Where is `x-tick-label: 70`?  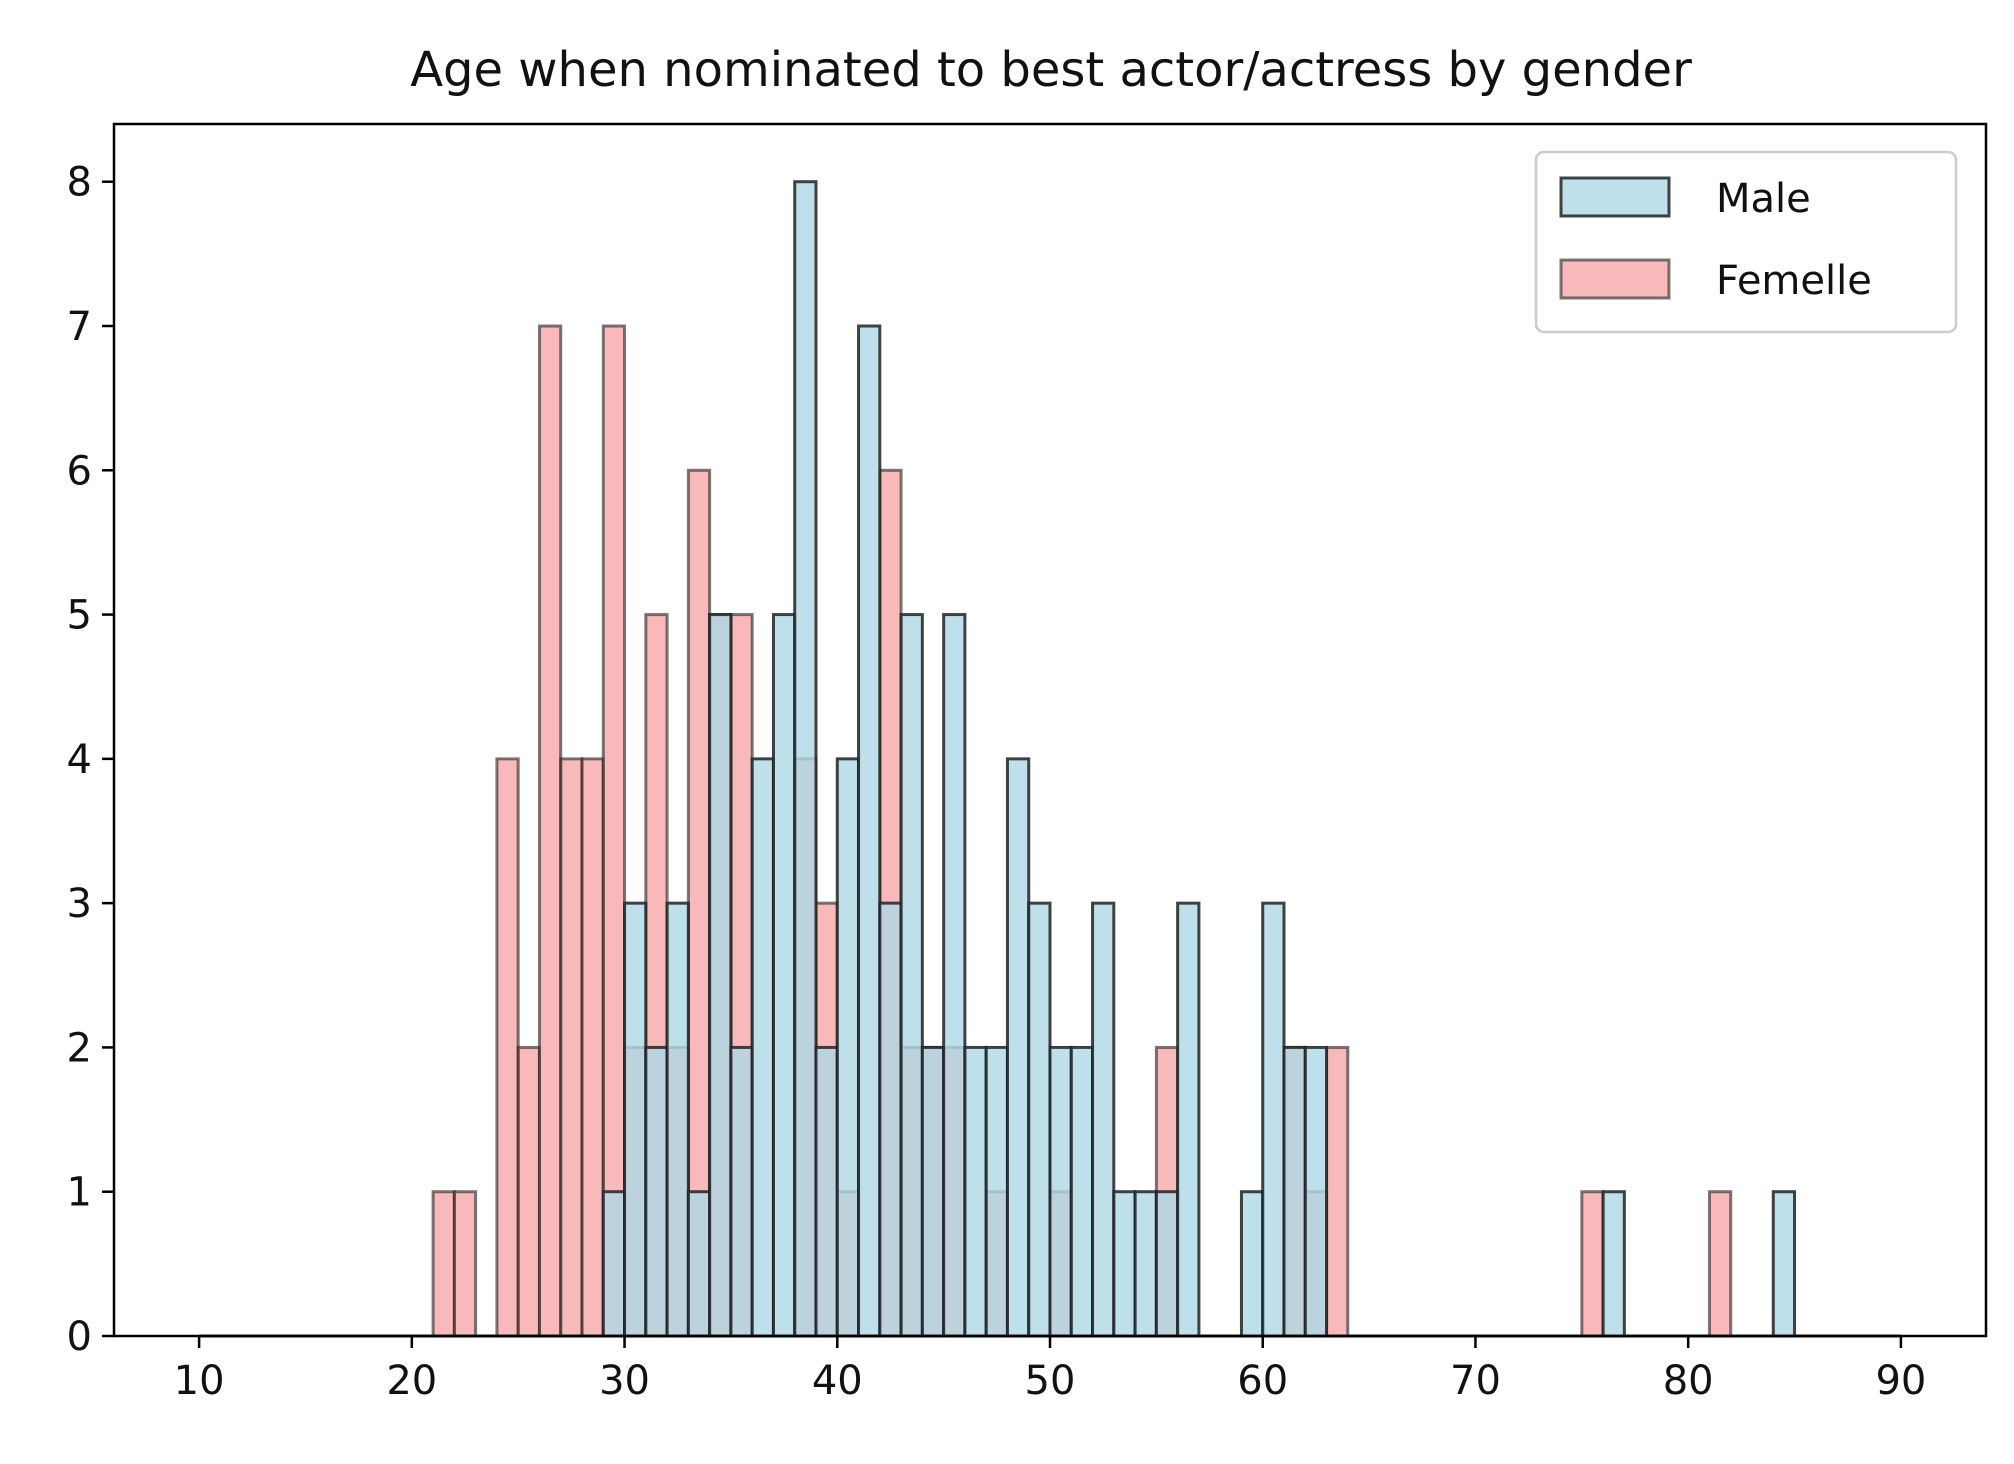
x-tick-label: 70 is located at coordinates (1475, 1381).